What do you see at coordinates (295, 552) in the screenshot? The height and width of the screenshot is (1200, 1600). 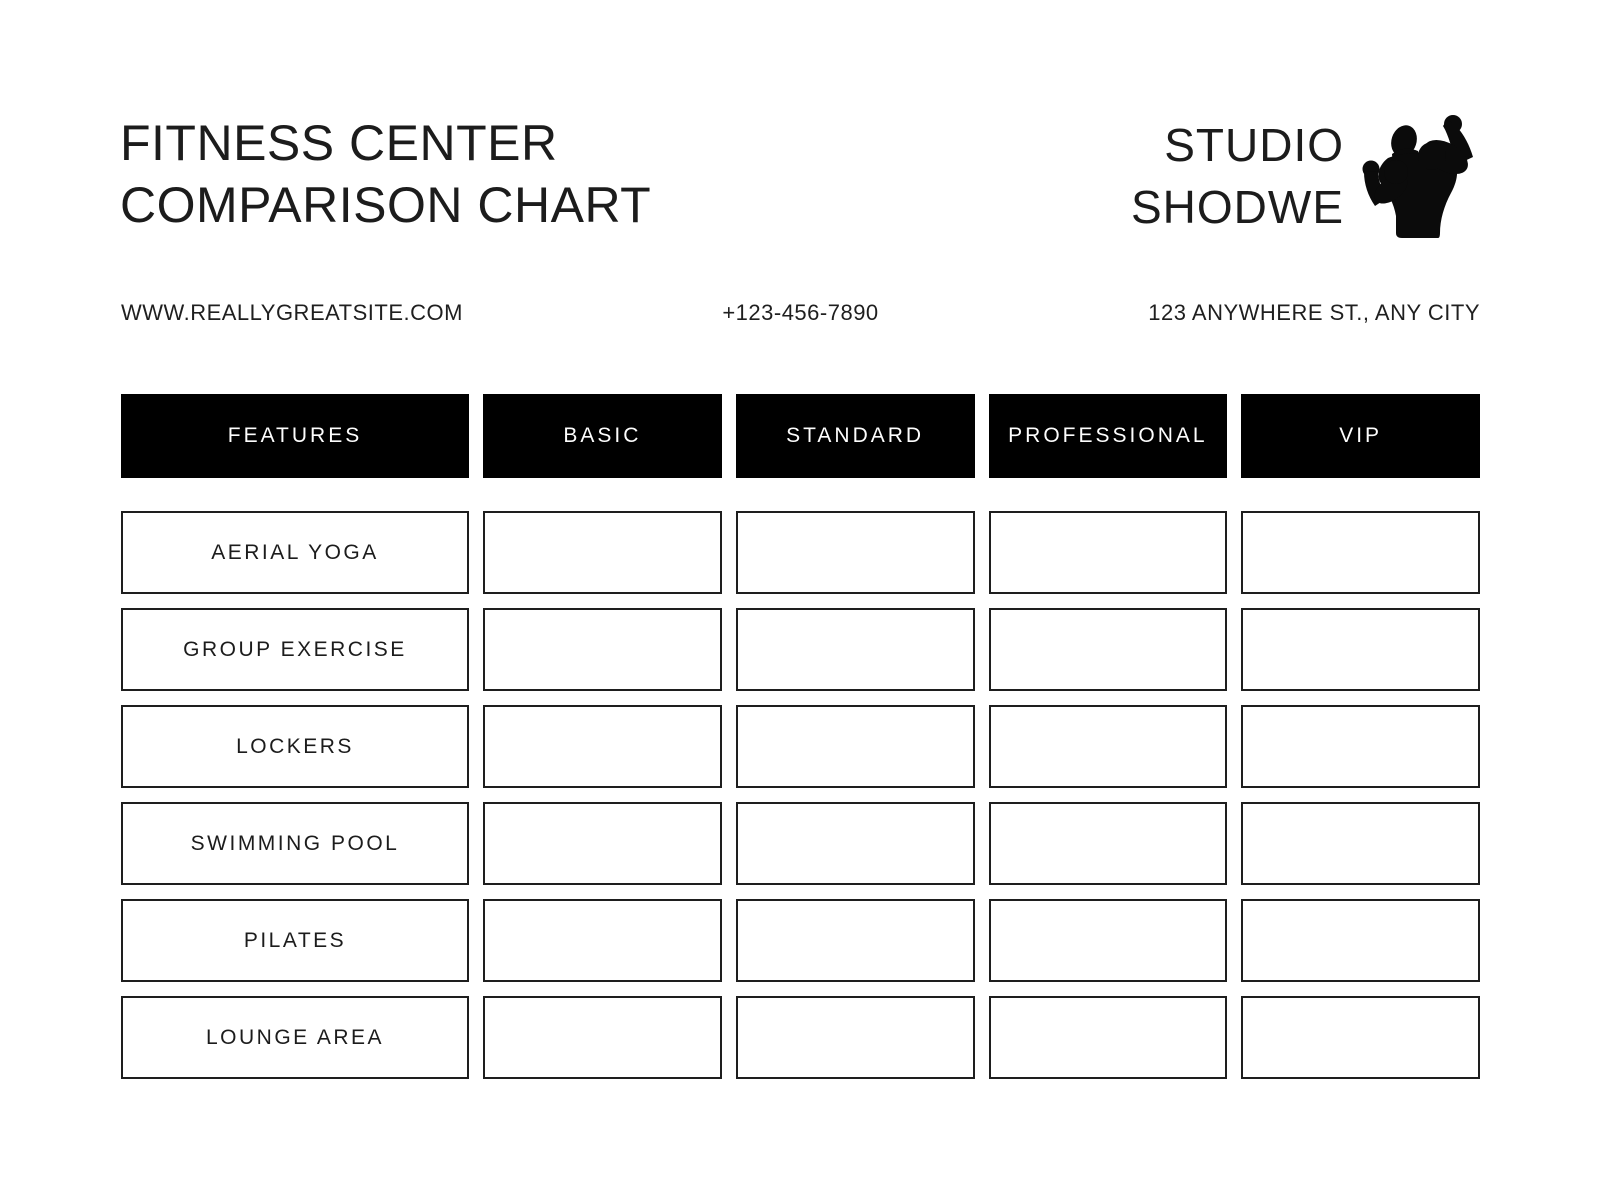 I see `feature-label: AERIAL YOGA` at bounding box center [295, 552].